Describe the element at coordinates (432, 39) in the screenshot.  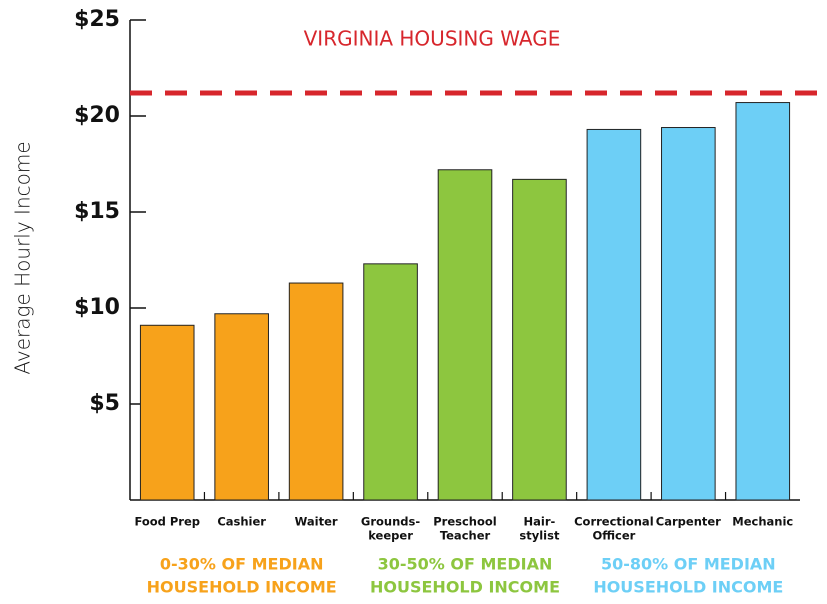
I see `reference-label: VIRGINIA HOUSING WAGE` at that location.